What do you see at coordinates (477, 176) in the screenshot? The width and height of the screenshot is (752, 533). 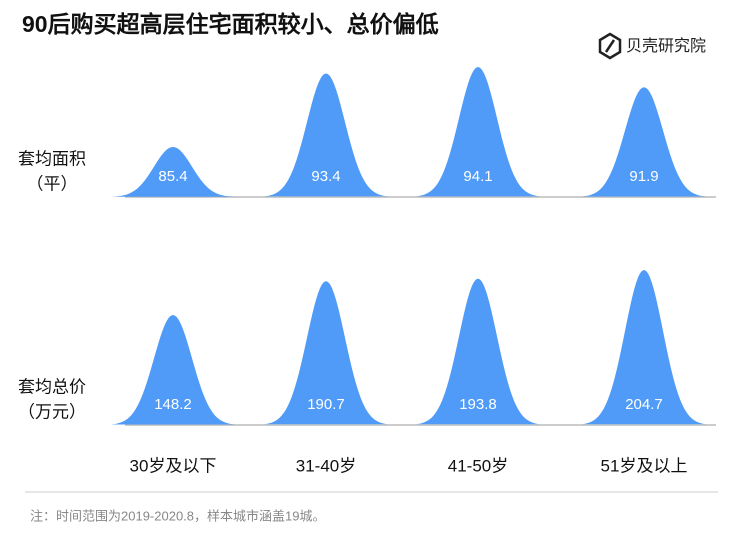 I see `value-label: 94.1` at bounding box center [477, 176].